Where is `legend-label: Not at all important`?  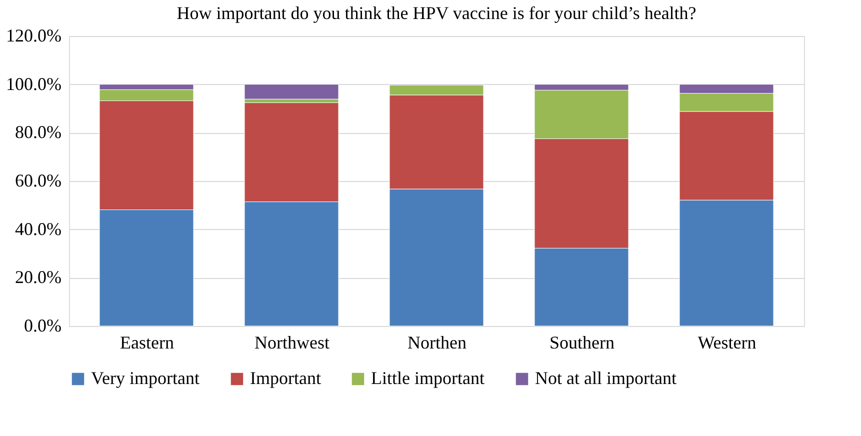 legend-label: Not at all important is located at coordinates (605, 378).